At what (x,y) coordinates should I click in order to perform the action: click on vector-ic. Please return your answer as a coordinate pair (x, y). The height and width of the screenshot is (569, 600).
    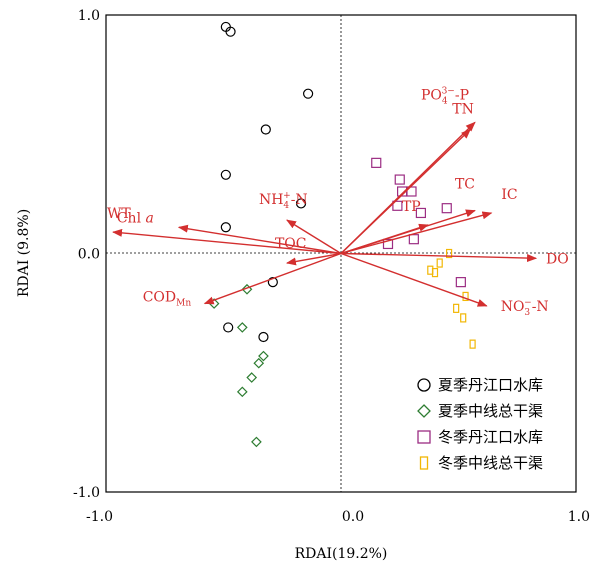
    Looking at the image, I should click on (416, 233).